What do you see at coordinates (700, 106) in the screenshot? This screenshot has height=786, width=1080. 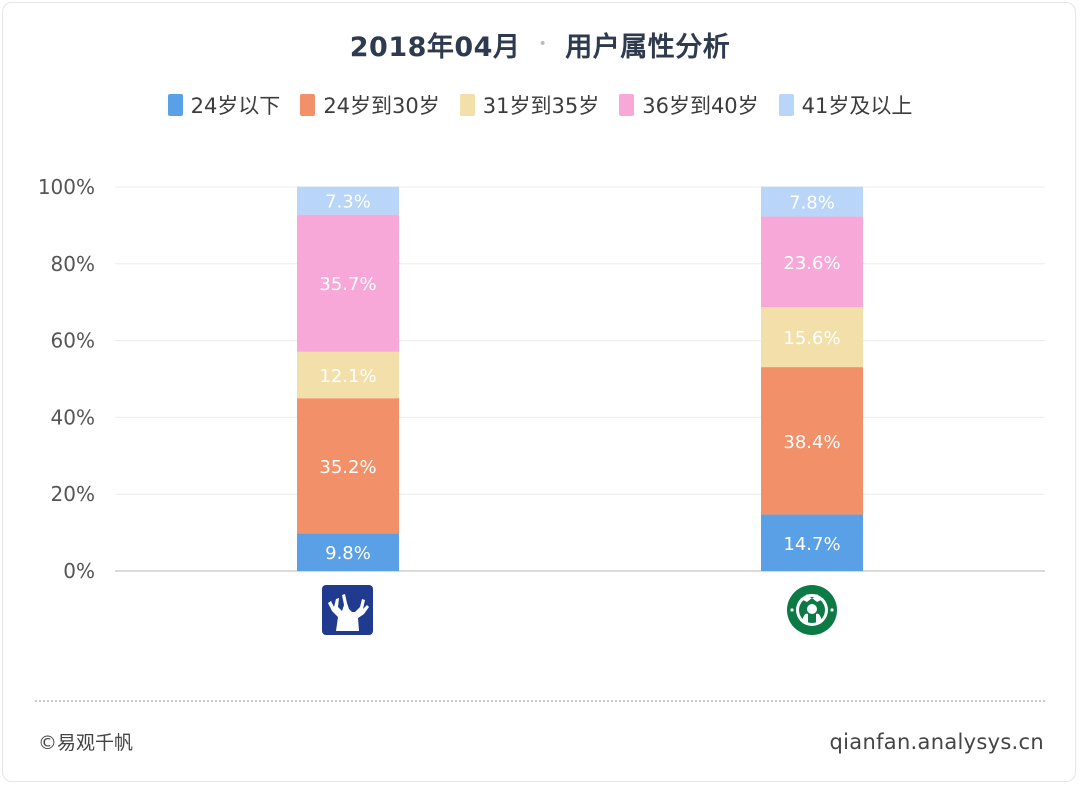 I see `legend-label: 36岁到40岁` at bounding box center [700, 106].